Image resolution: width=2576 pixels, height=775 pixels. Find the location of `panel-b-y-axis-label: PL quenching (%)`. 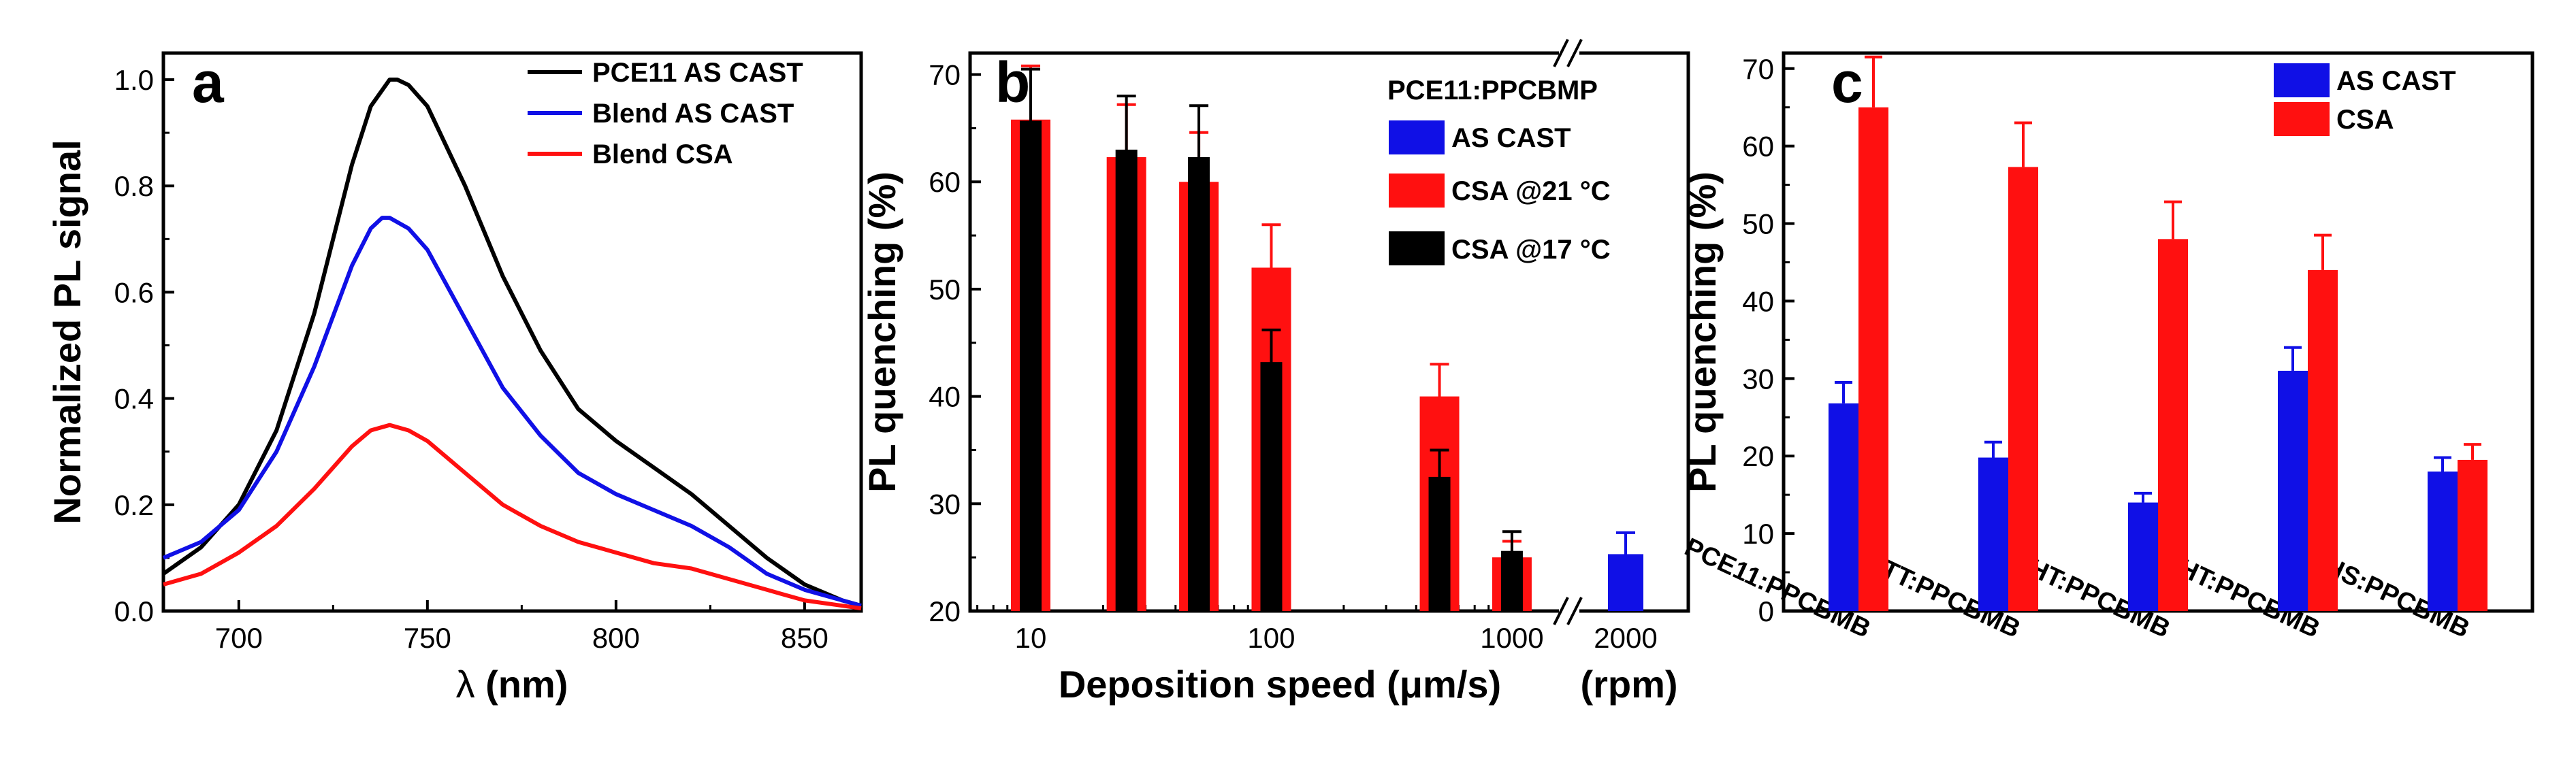

panel-b-y-axis-label: PL quenching (%) is located at coordinates (882, 332).